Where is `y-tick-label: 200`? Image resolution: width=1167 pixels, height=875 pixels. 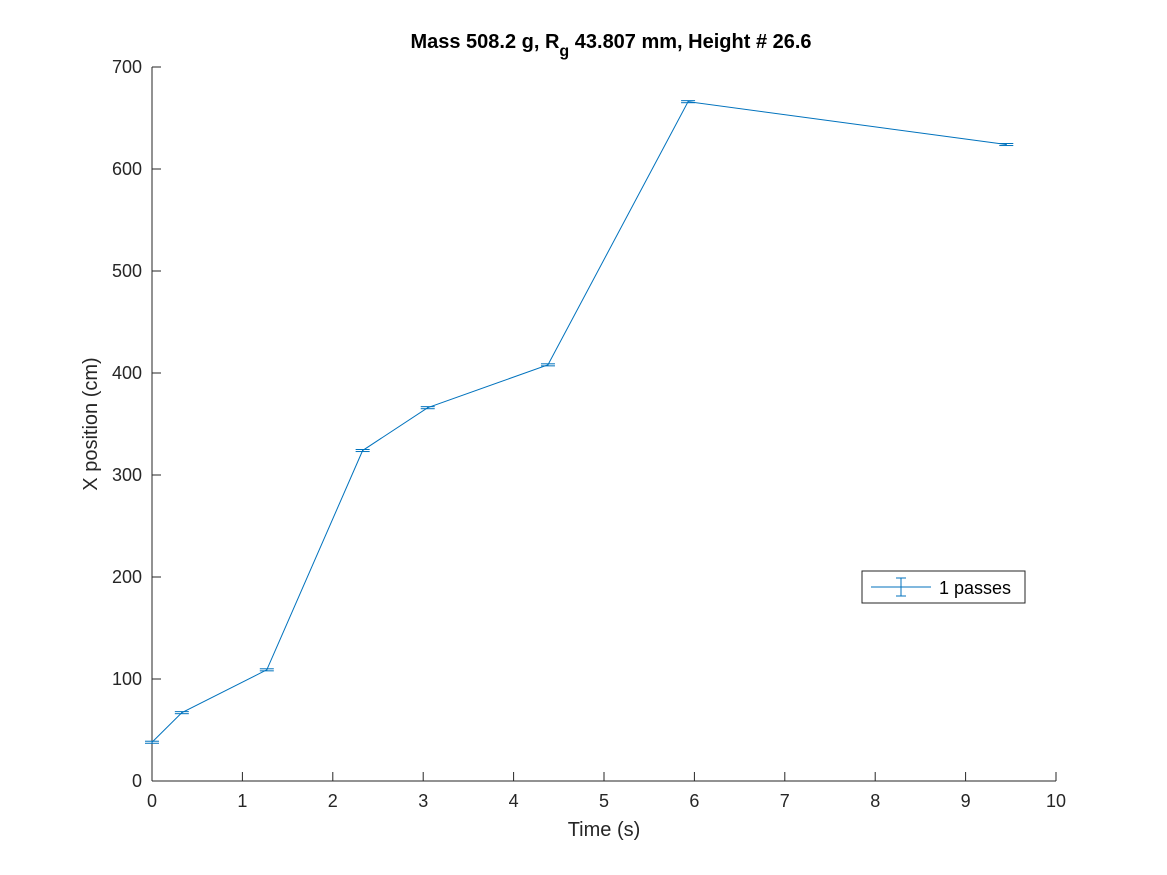 y-tick-label: 200 is located at coordinates (127, 577).